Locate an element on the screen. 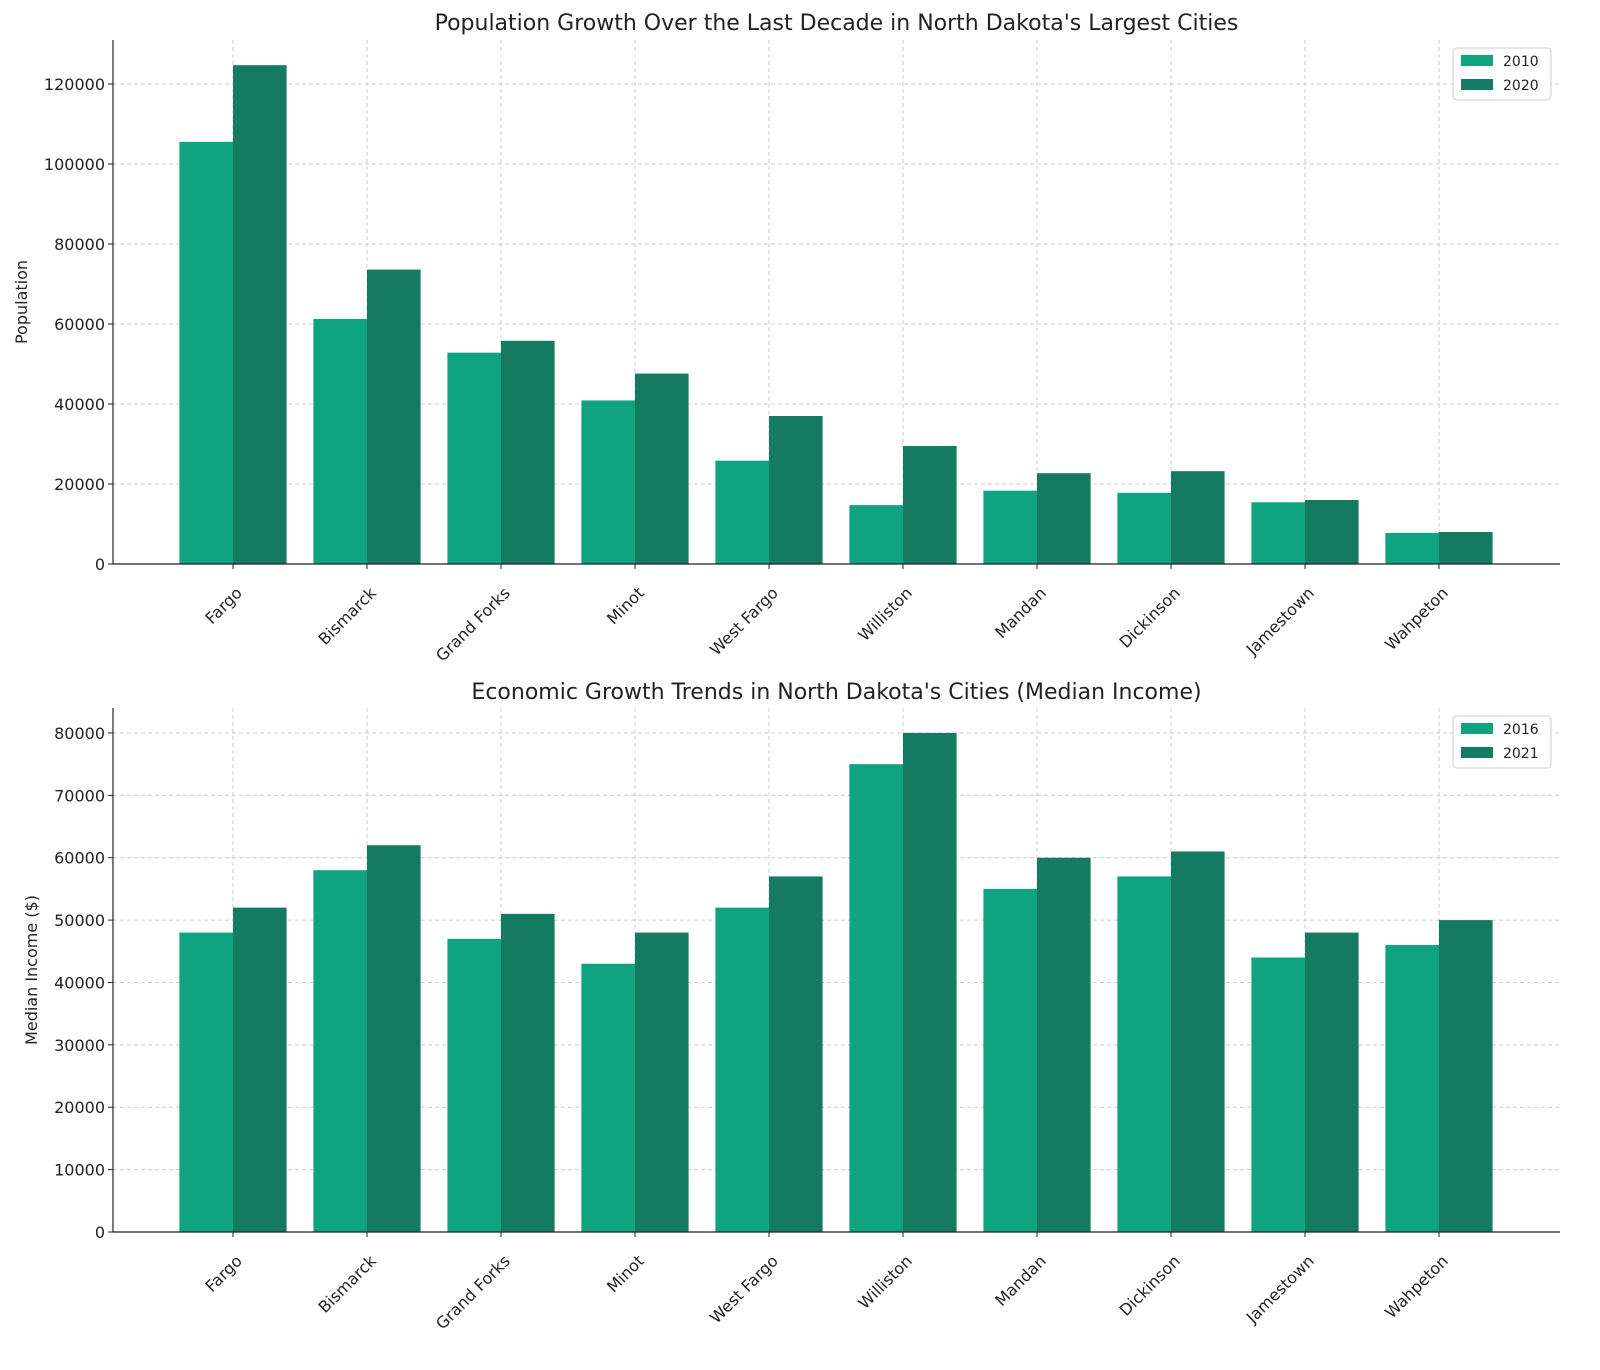  bar-2010-grand-forks is located at coordinates (474, 458).